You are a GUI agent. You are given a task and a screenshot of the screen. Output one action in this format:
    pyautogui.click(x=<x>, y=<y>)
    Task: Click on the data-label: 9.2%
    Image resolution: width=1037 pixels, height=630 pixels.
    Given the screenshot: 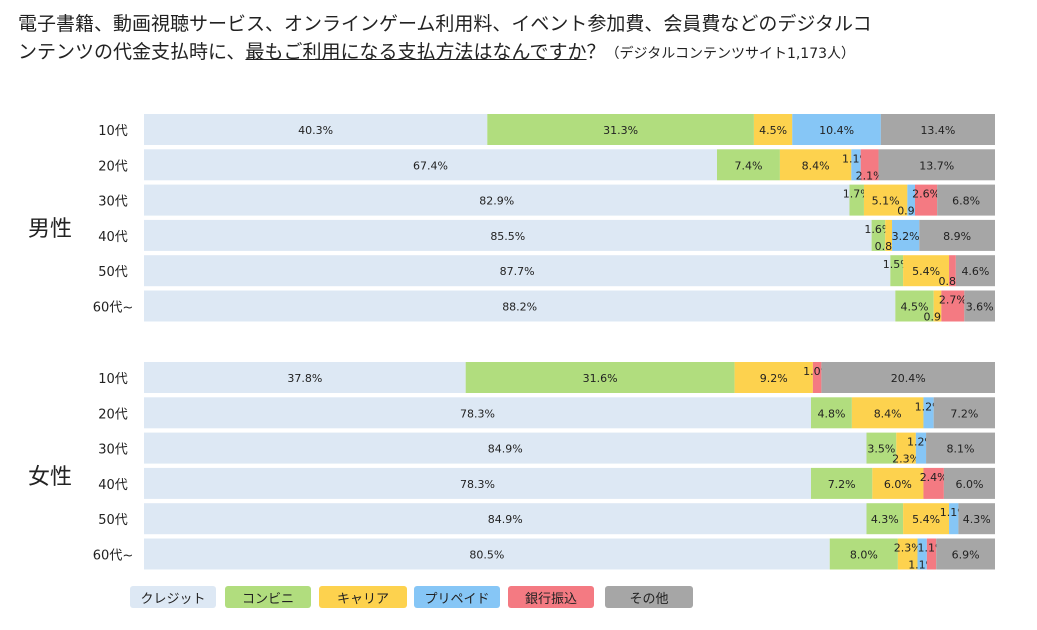 What is the action you would take?
    pyautogui.click(x=774, y=378)
    